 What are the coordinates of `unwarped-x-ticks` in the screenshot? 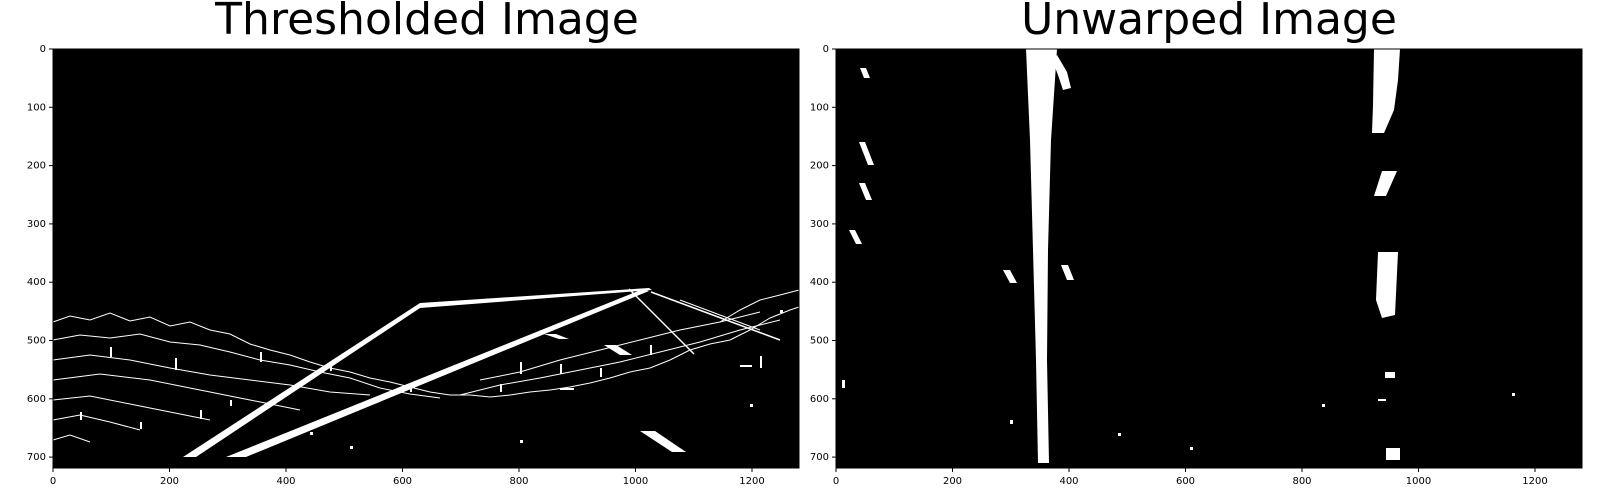 It's located at (1185, 470).